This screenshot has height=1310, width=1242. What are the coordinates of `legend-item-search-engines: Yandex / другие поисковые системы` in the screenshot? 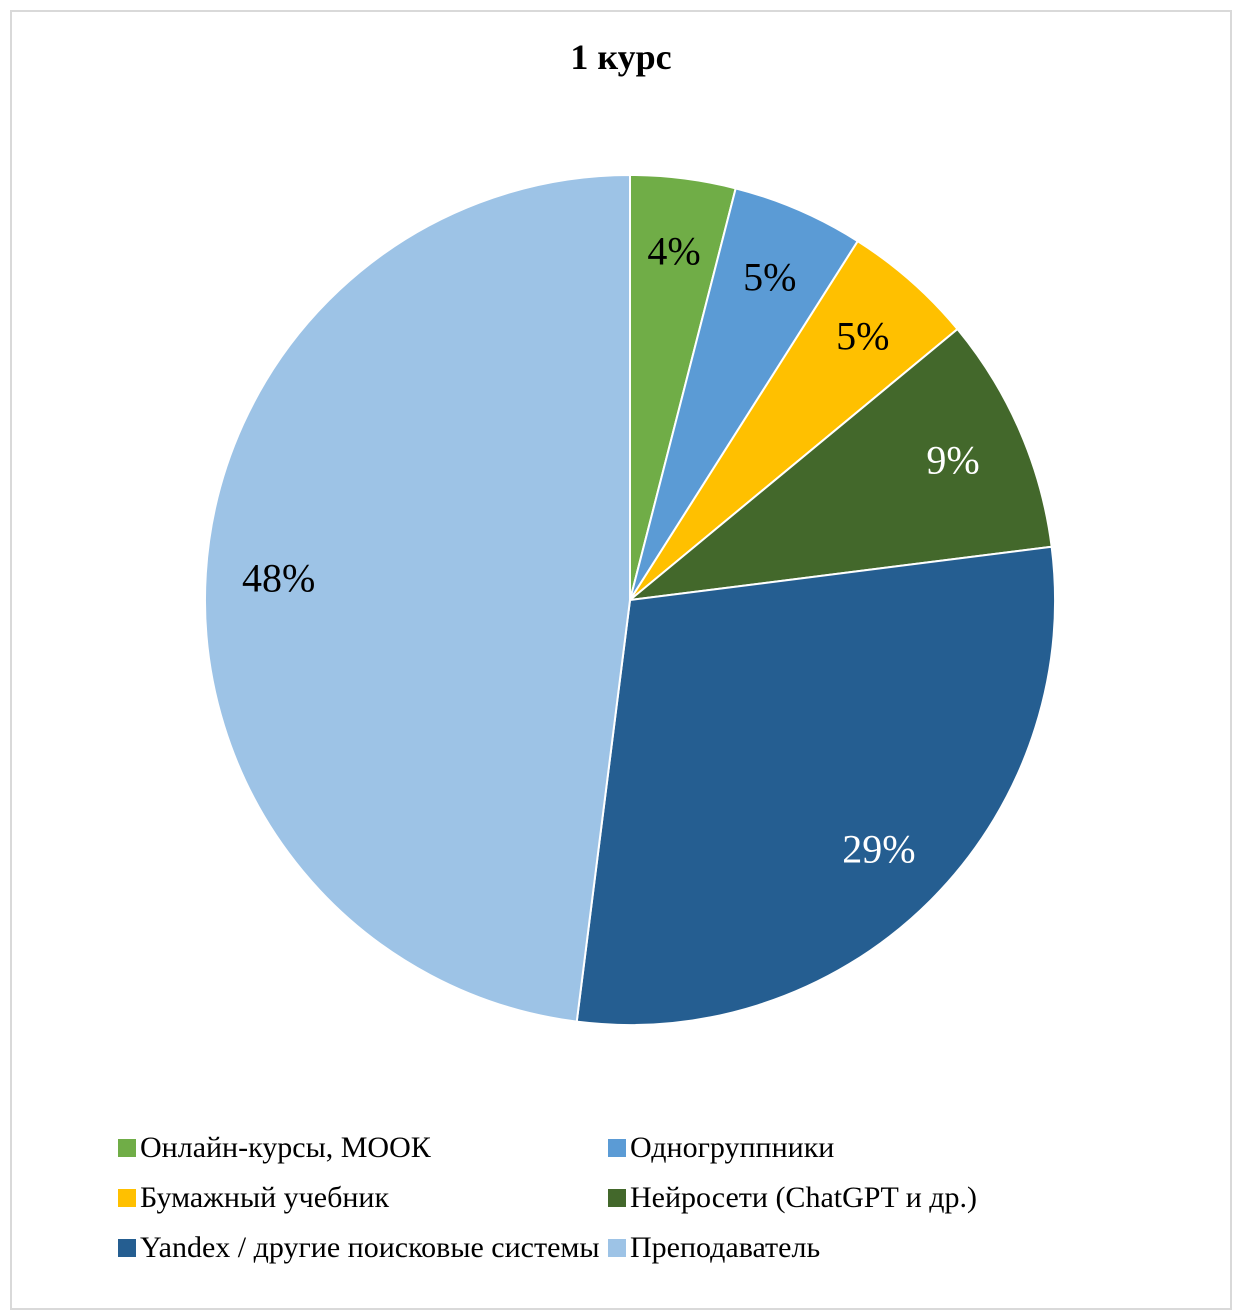 It's located at (363, 1248).